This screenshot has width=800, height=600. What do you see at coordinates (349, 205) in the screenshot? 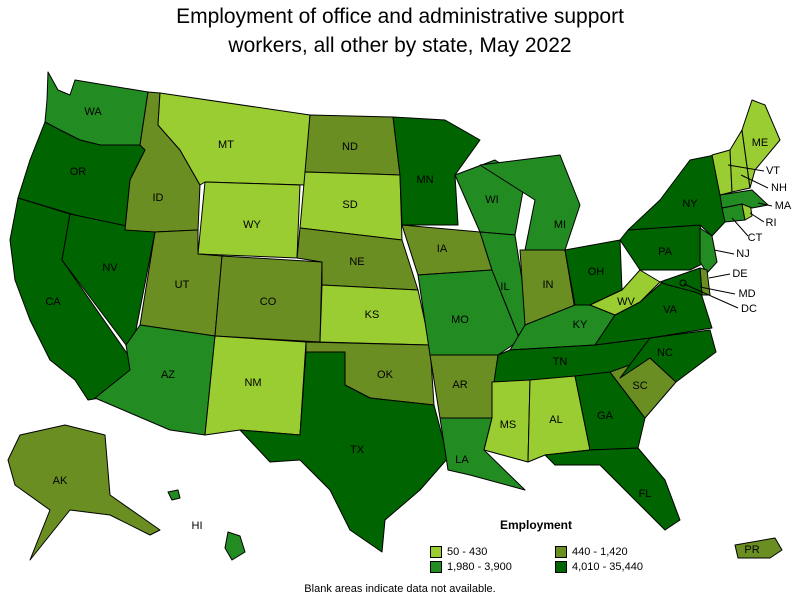
I see `label-SD: SD` at bounding box center [349, 205].